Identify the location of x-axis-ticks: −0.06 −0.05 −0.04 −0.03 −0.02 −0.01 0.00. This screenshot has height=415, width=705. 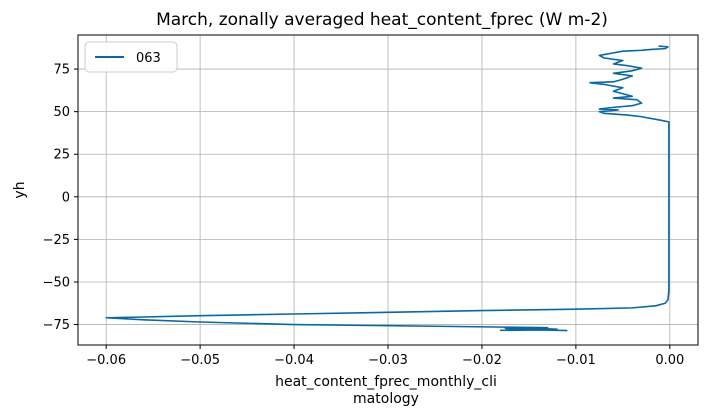
(385, 356).